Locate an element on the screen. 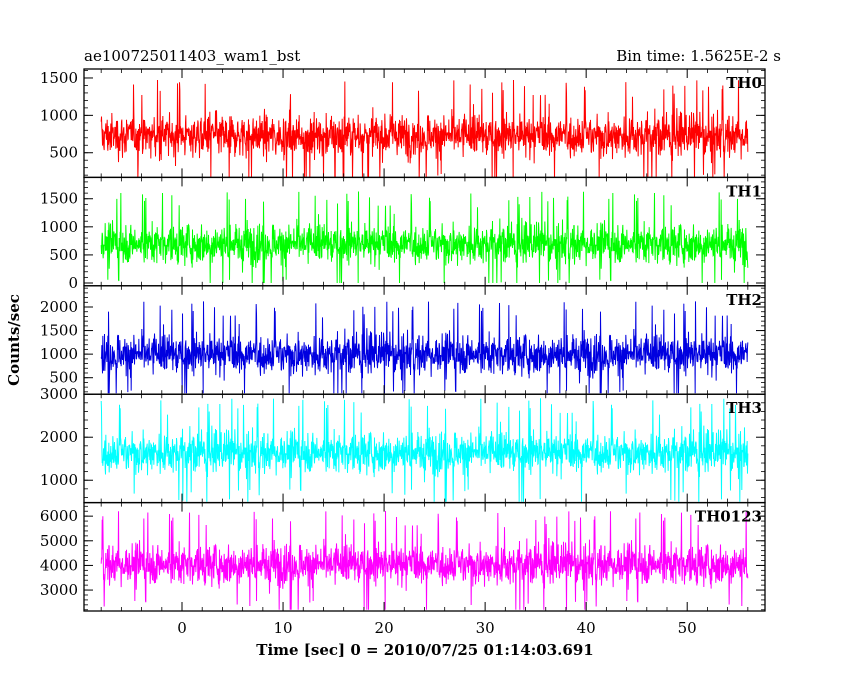  panel-label: TH1 is located at coordinates (744, 191).